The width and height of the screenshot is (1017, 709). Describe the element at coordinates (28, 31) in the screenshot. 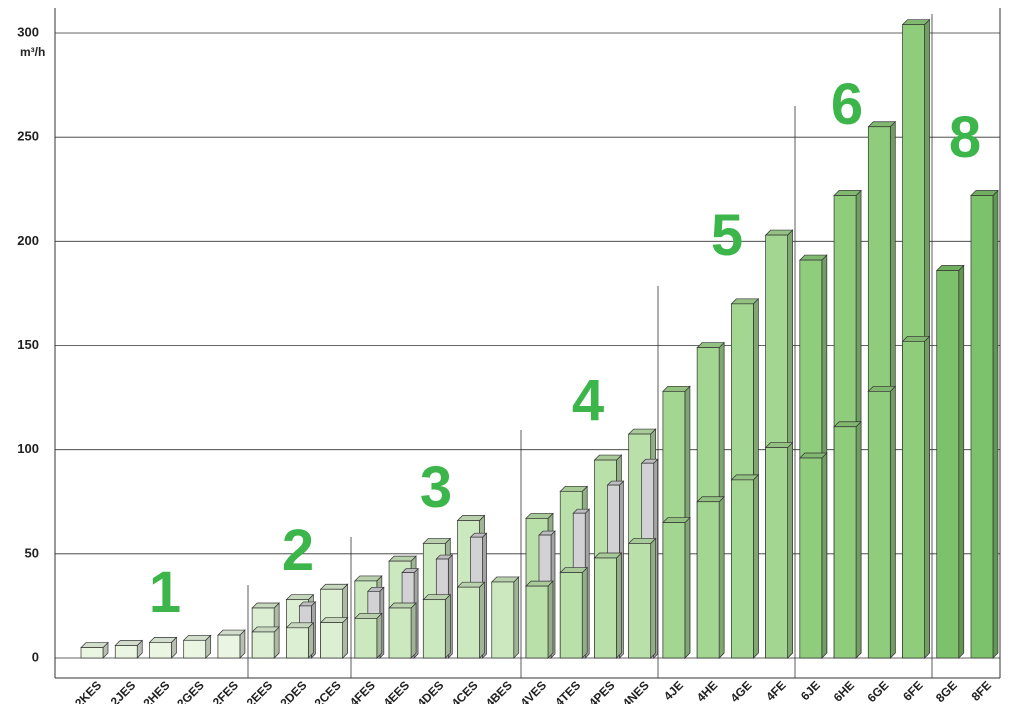

I see `y-tick-label: 300` at that location.